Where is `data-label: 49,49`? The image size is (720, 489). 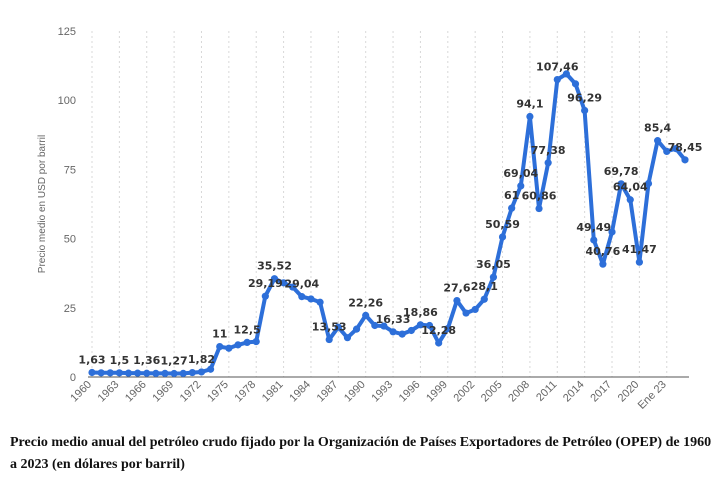
data-label: 49,49 is located at coordinates (593, 227).